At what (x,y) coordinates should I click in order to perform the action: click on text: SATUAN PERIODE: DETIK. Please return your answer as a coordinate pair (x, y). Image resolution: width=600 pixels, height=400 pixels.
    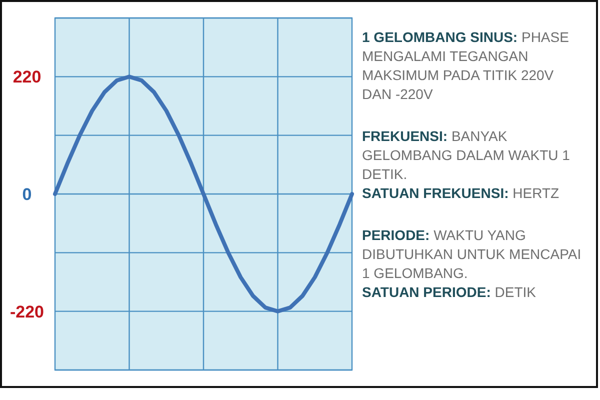
    Looking at the image, I should click on (449, 292).